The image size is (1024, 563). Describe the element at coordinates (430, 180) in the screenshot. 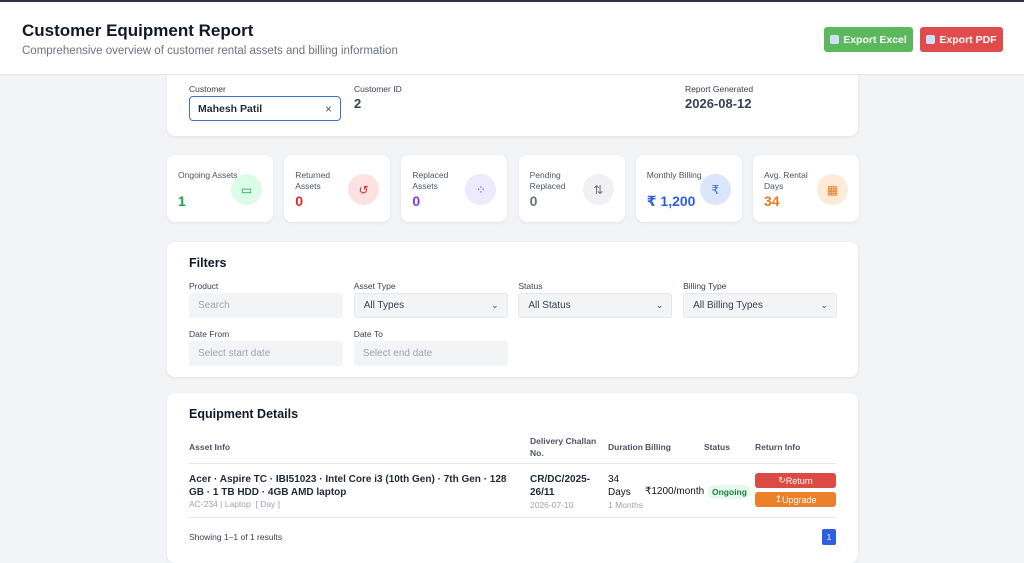

I see `stat-label: Replaced Assets` at that location.